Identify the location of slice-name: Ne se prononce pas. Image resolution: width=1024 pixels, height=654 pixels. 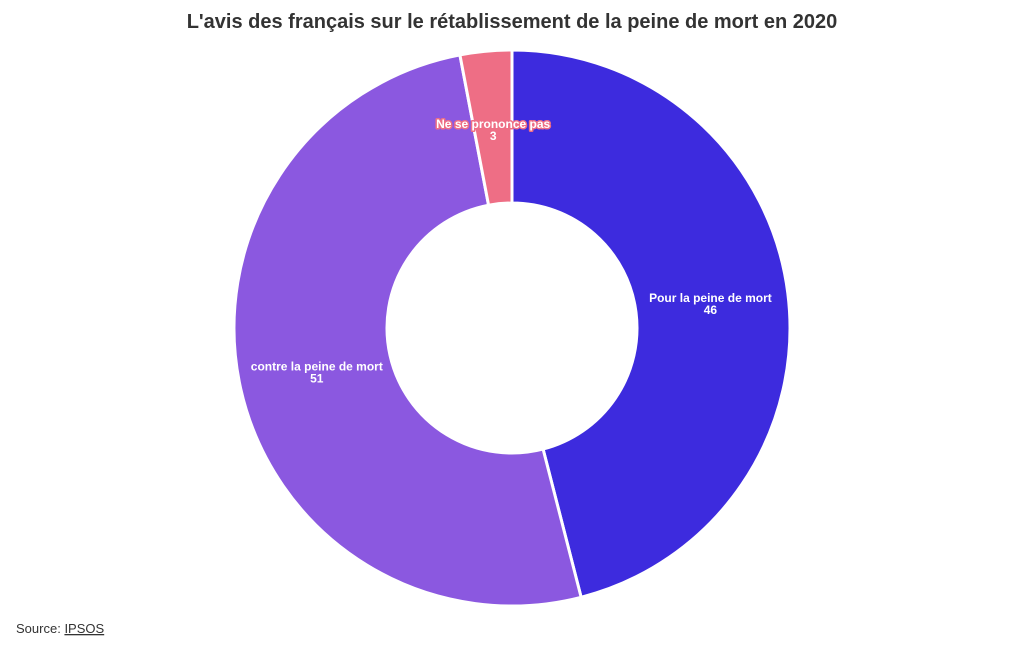
(493, 124).